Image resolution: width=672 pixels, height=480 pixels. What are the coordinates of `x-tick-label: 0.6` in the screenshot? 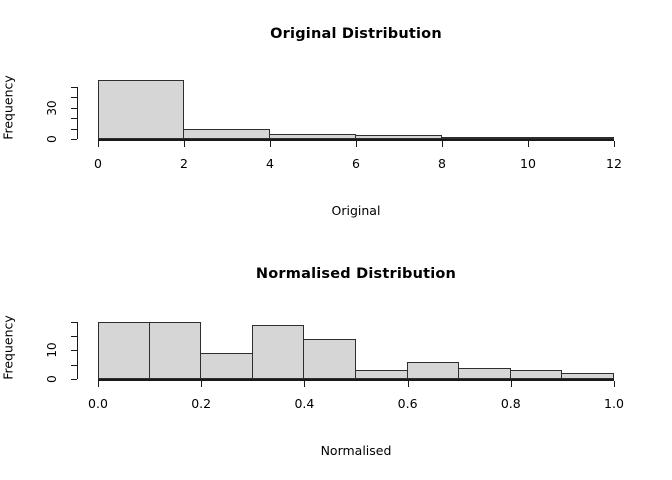 It's located at (407, 403).